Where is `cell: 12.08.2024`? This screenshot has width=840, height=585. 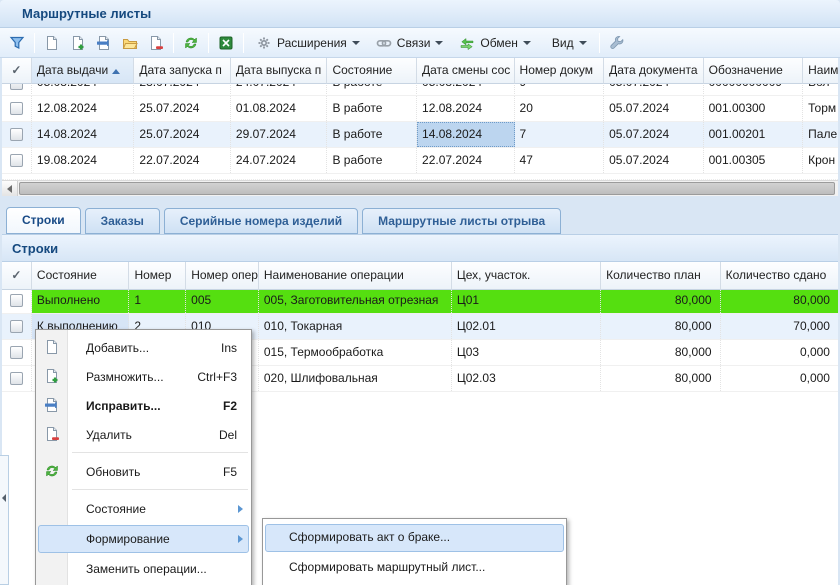 cell: 12.08.2024 is located at coordinates (466, 108).